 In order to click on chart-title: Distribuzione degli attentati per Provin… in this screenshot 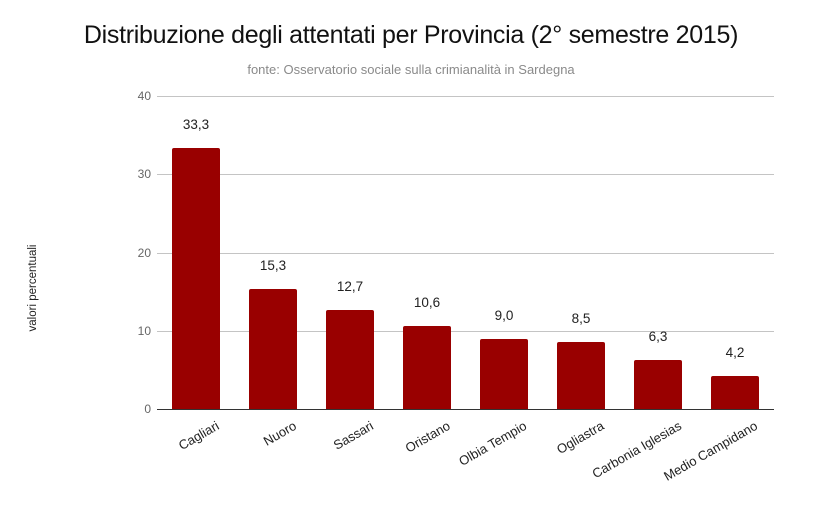, I will do `click(411, 35)`.